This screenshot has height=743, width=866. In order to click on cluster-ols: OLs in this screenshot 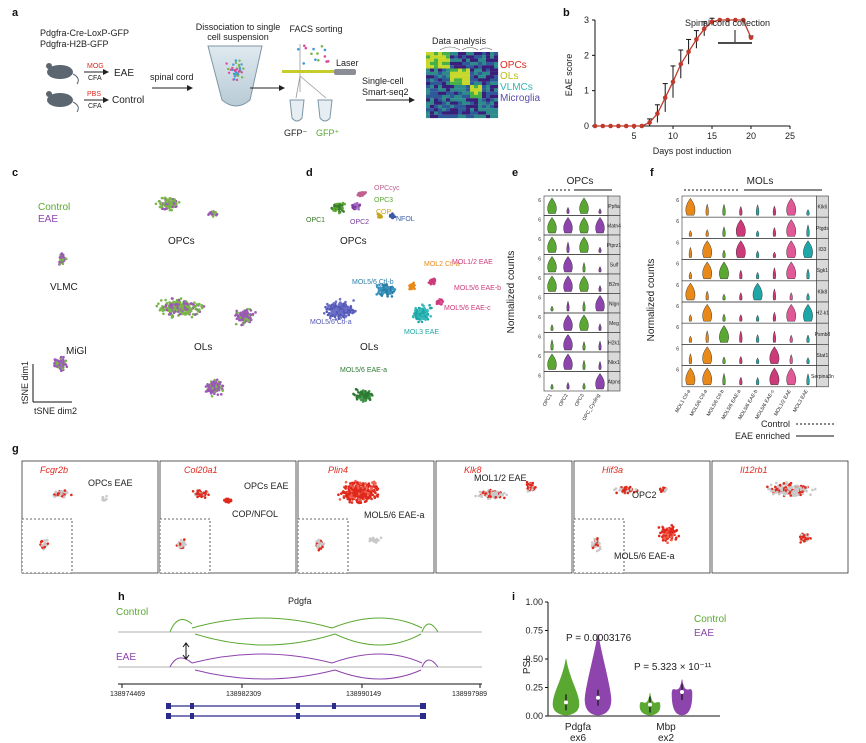, I will do `click(203, 347)`.